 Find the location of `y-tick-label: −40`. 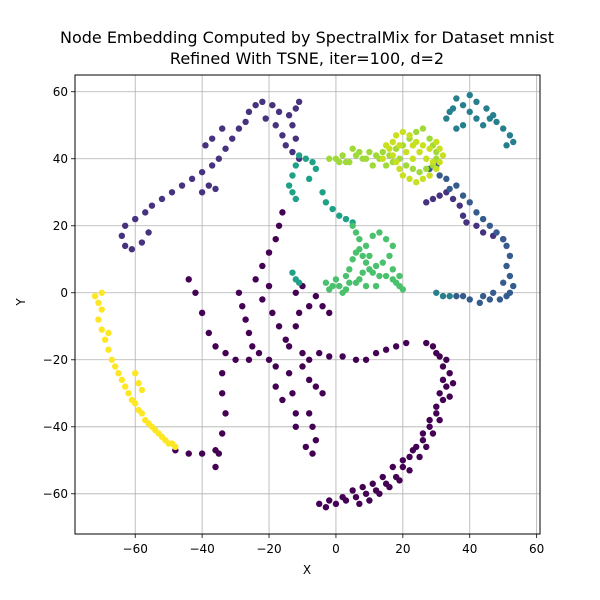

y-tick-label: −40 is located at coordinates (55, 427).